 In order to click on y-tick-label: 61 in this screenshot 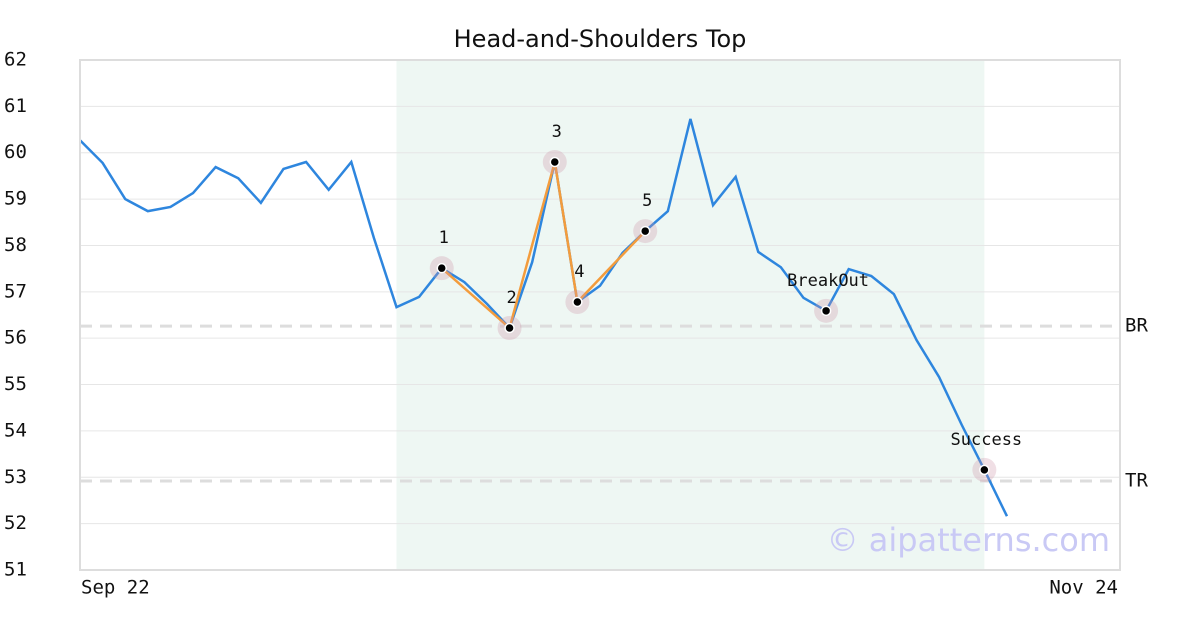, I will do `click(15, 106)`.